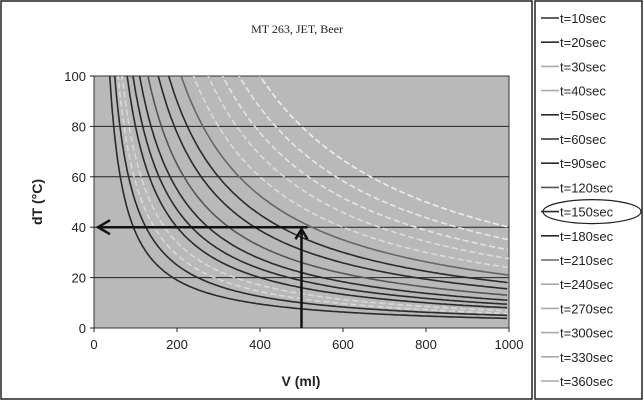 This screenshot has height=401, width=644. Describe the element at coordinates (587, 284) in the screenshot. I see `legend-label-t=240sec: t=240sec` at that location.